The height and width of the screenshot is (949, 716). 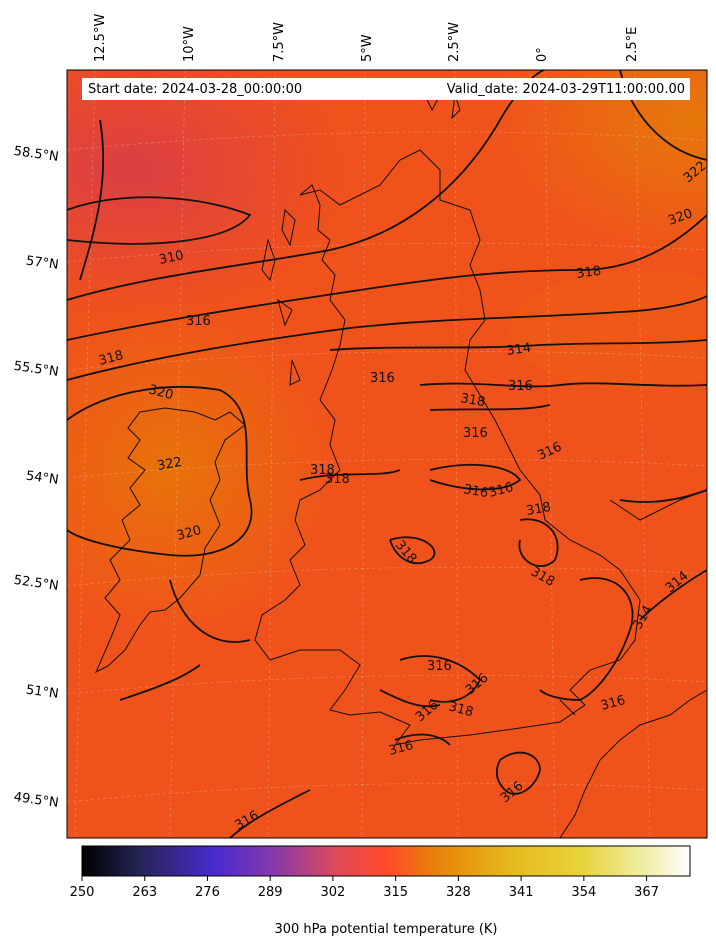 What do you see at coordinates (42, 692) in the screenshot?
I see `lat-label: 51°N` at bounding box center [42, 692].